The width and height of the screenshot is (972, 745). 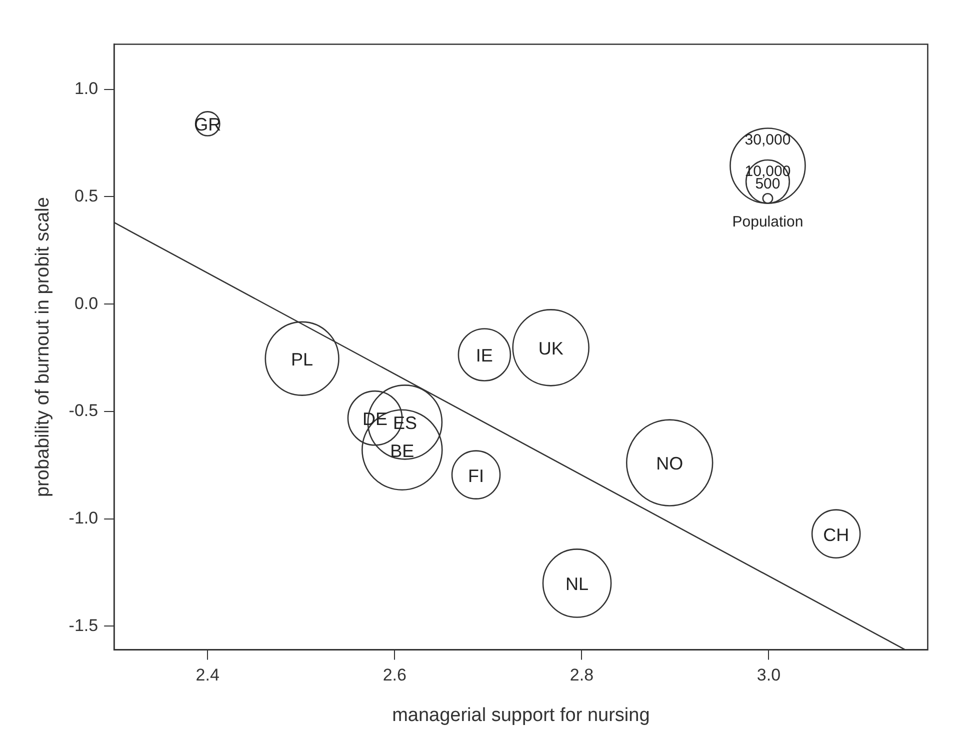 I want to click on data-label: NO, so click(x=670, y=464).